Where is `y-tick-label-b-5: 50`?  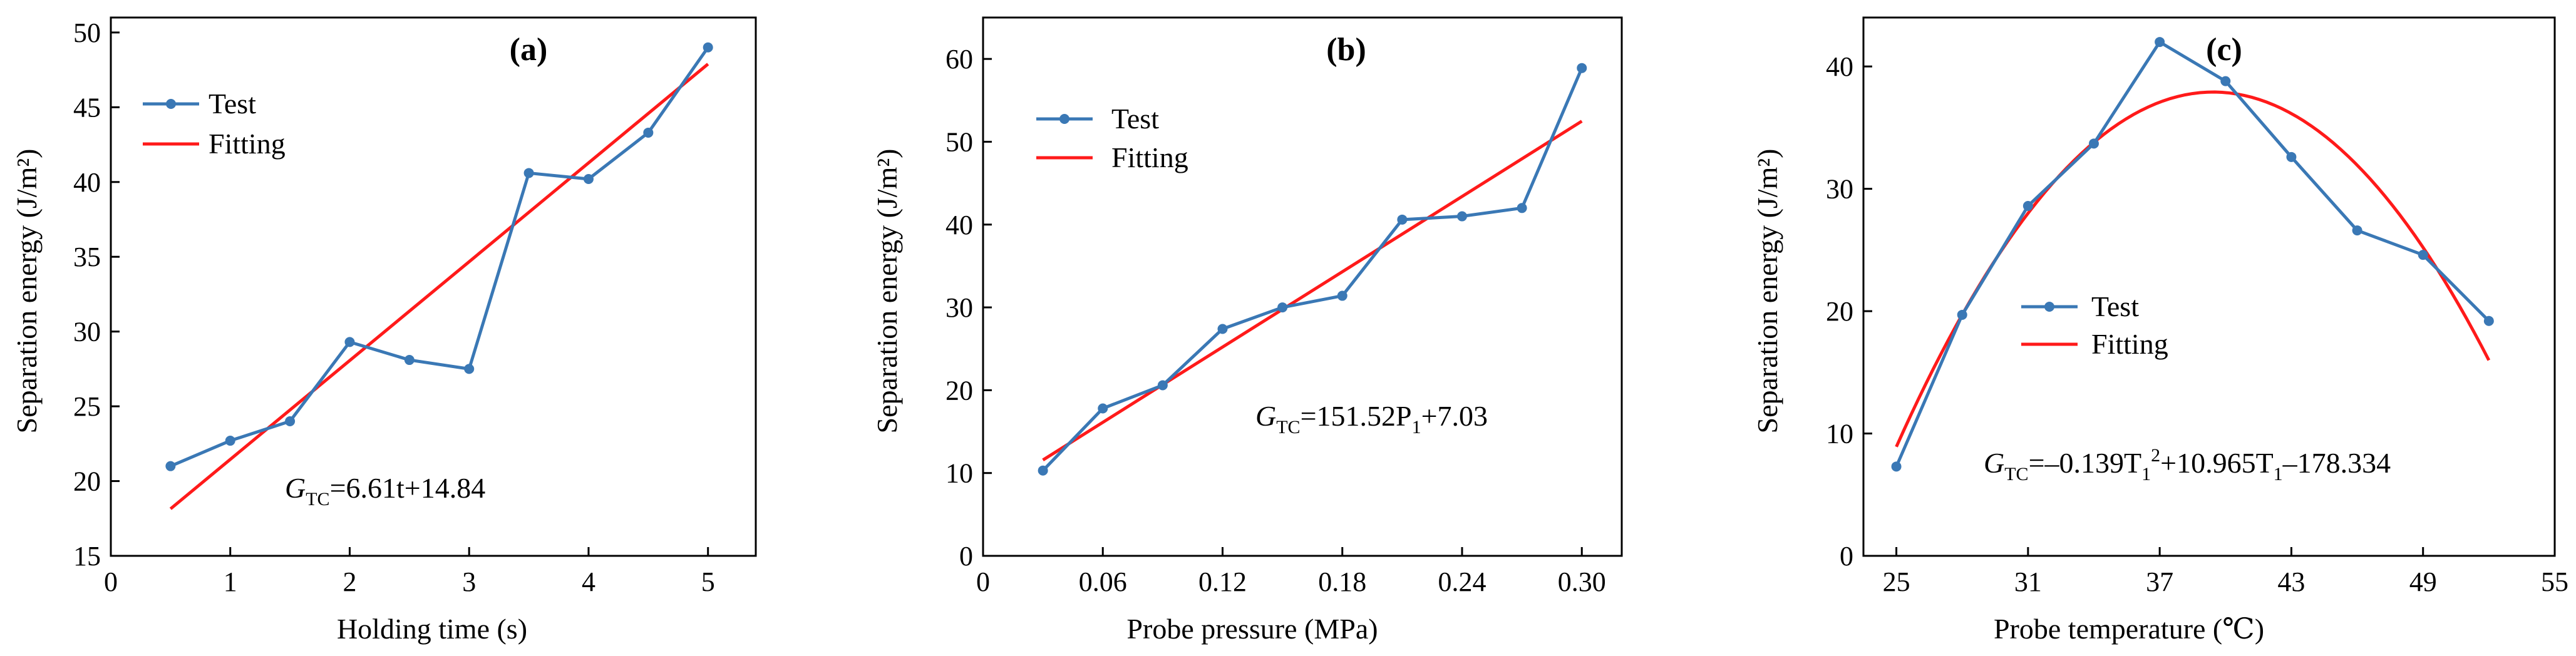
y-tick-label-b-5: 50 is located at coordinates (959, 141).